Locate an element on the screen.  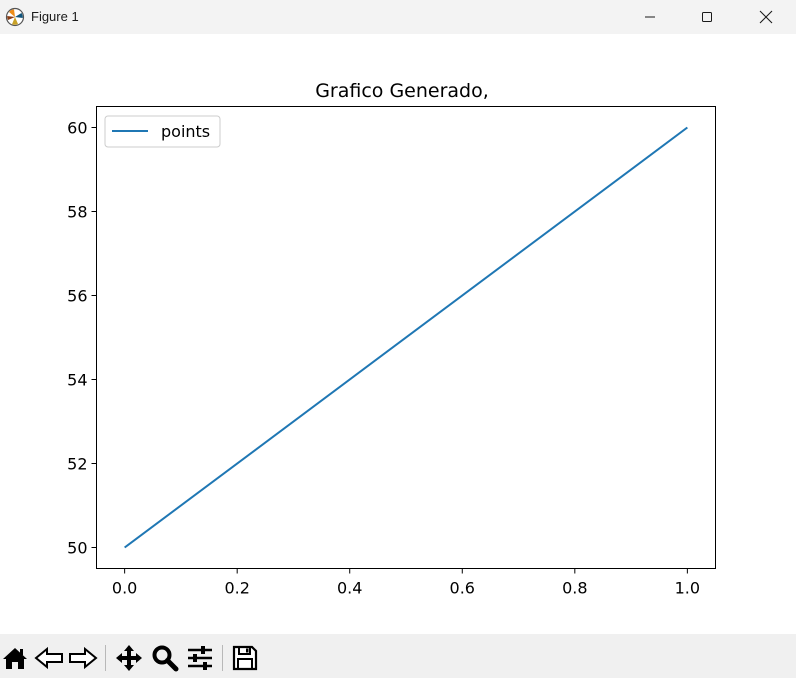
legend-label: points is located at coordinates (185, 131).